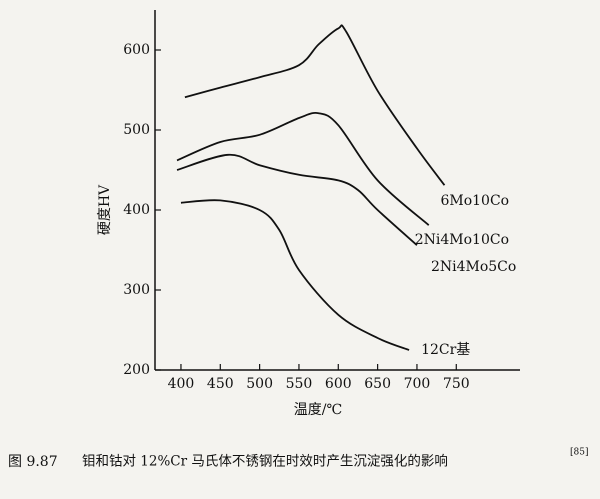 The height and width of the screenshot is (499, 600). What do you see at coordinates (456, 384) in the screenshot?
I see `x-tick-label: 750` at bounding box center [456, 384].